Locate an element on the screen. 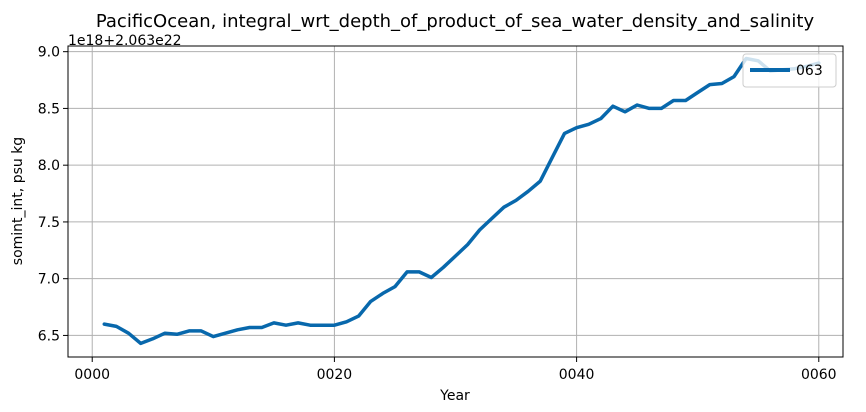 Image resolution: width=866 pixels, height=412 pixels. y-tick-label: 7.0 is located at coordinates (49, 280).